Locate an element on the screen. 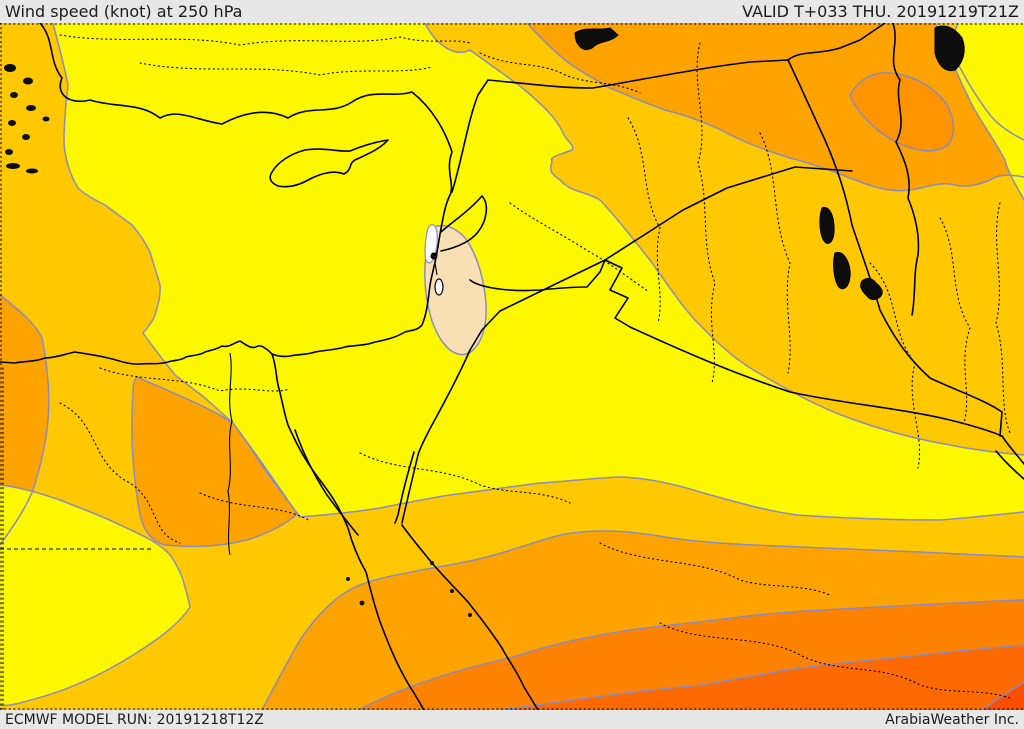 The image size is (1024, 729). band-orange-egypt is located at coordinates (214, 462).